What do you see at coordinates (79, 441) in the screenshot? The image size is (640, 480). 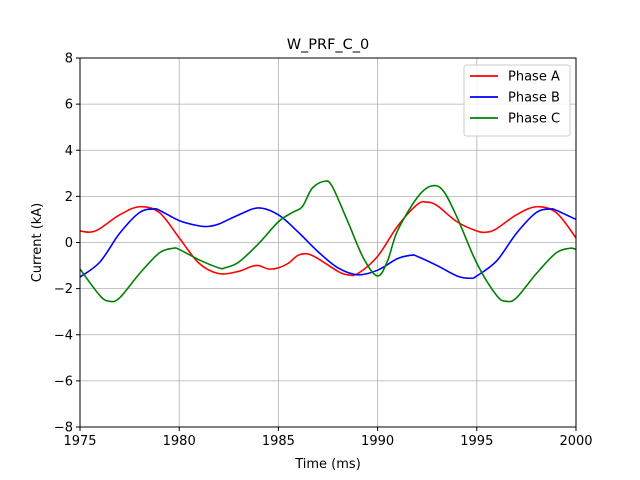 I see `x-tick-label: 1975` at bounding box center [79, 441].